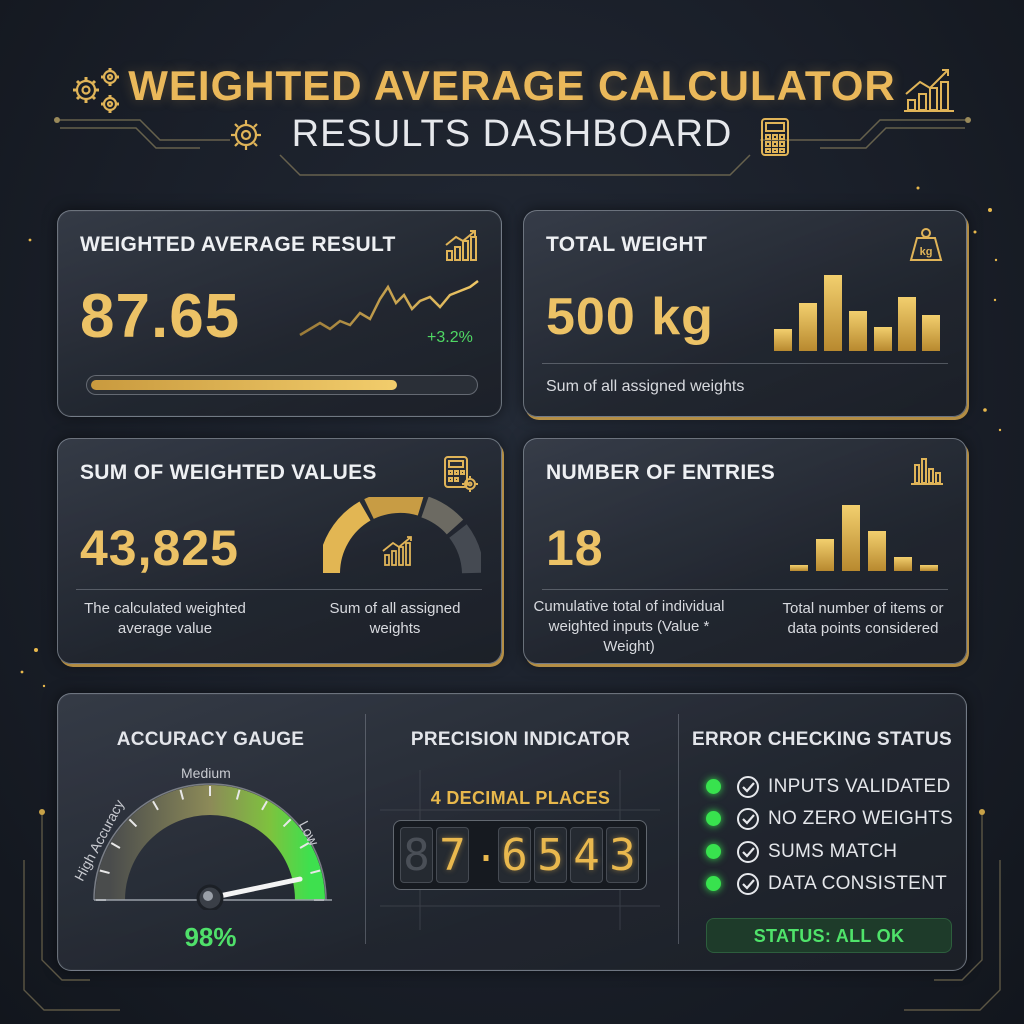 This screenshot has width=1024, height=1024. What do you see at coordinates (461, 474) in the screenshot?
I see `calculator-gear-icon` at bounding box center [461, 474].